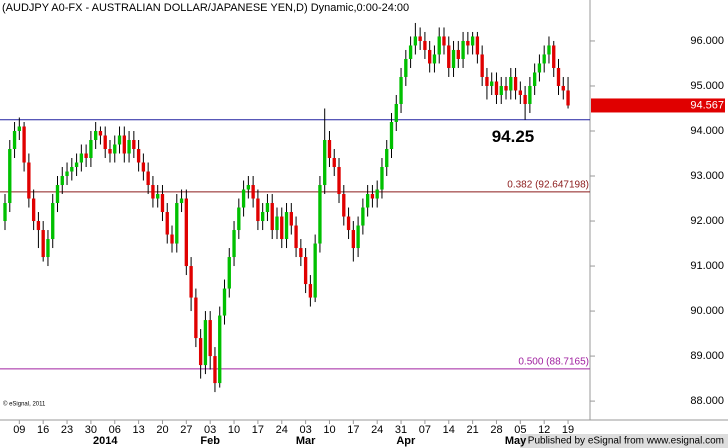  What do you see at coordinates (707, 266) in the screenshot?
I see `y-tick-label: 91.000` at bounding box center [707, 266].